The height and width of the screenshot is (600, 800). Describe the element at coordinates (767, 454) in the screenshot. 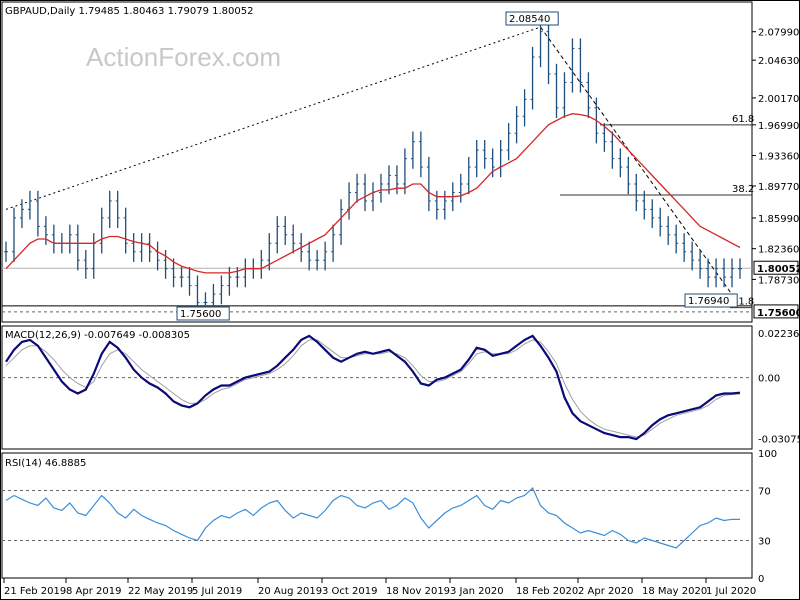

I see `rsi-y-tick-label: 100` at that location.